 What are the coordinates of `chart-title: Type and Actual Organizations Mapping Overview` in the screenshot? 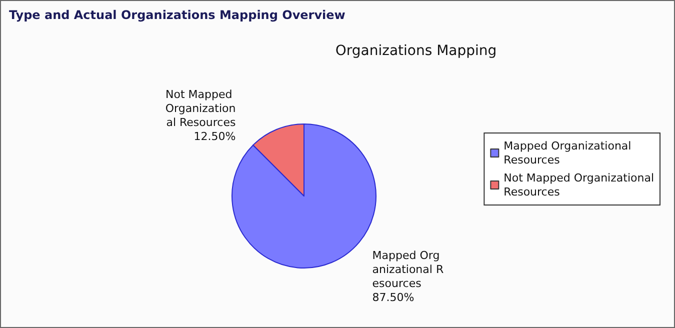 It's located at (177, 15).